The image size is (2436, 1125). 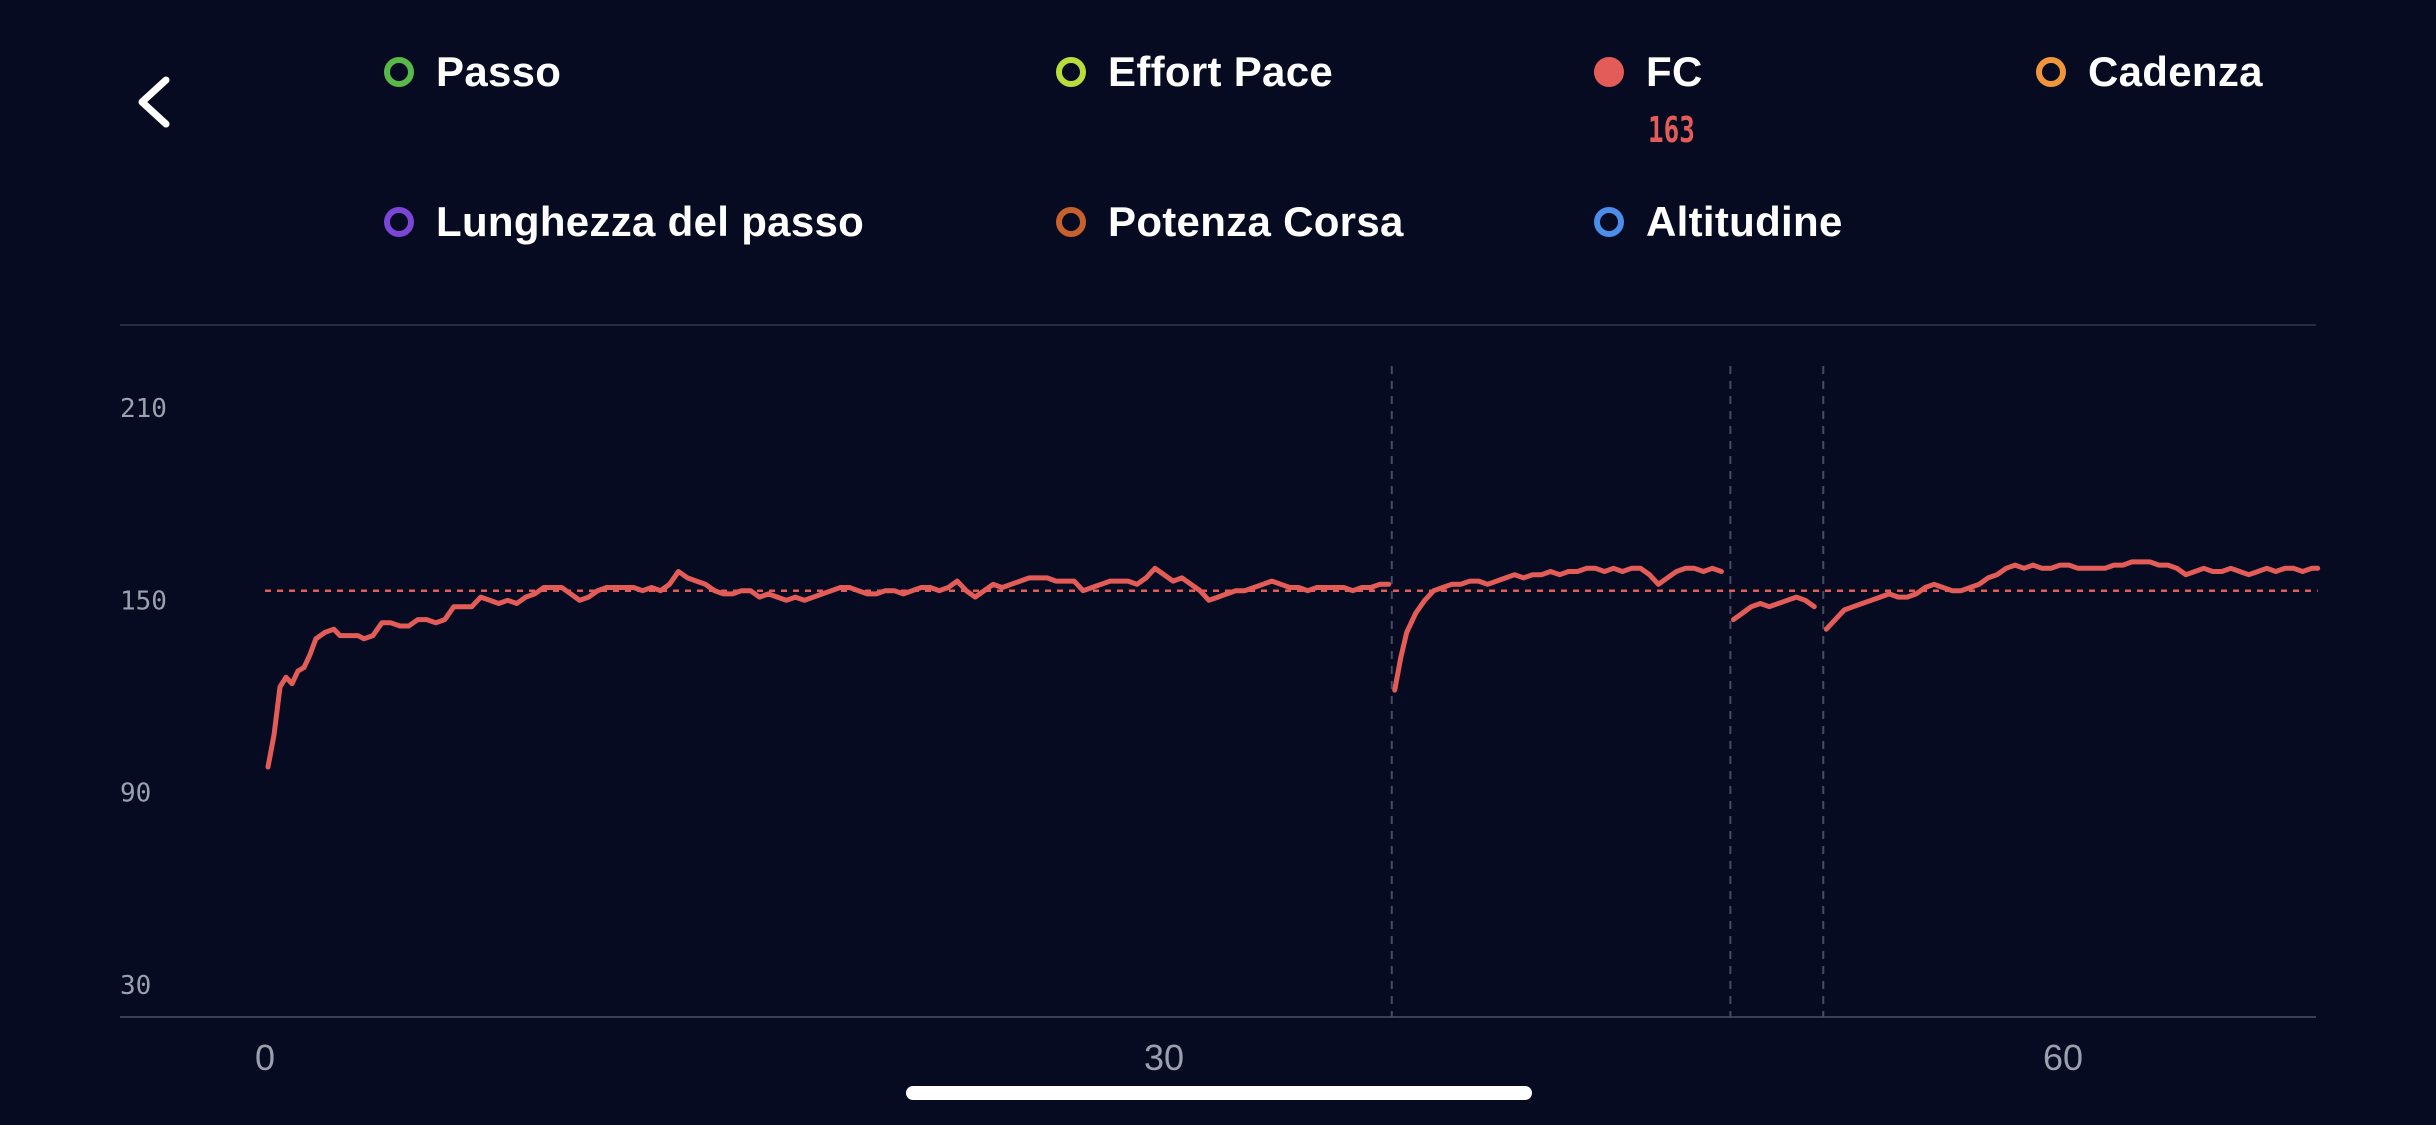 What do you see at coordinates (499, 71) in the screenshot?
I see `legend-label: Passo` at bounding box center [499, 71].